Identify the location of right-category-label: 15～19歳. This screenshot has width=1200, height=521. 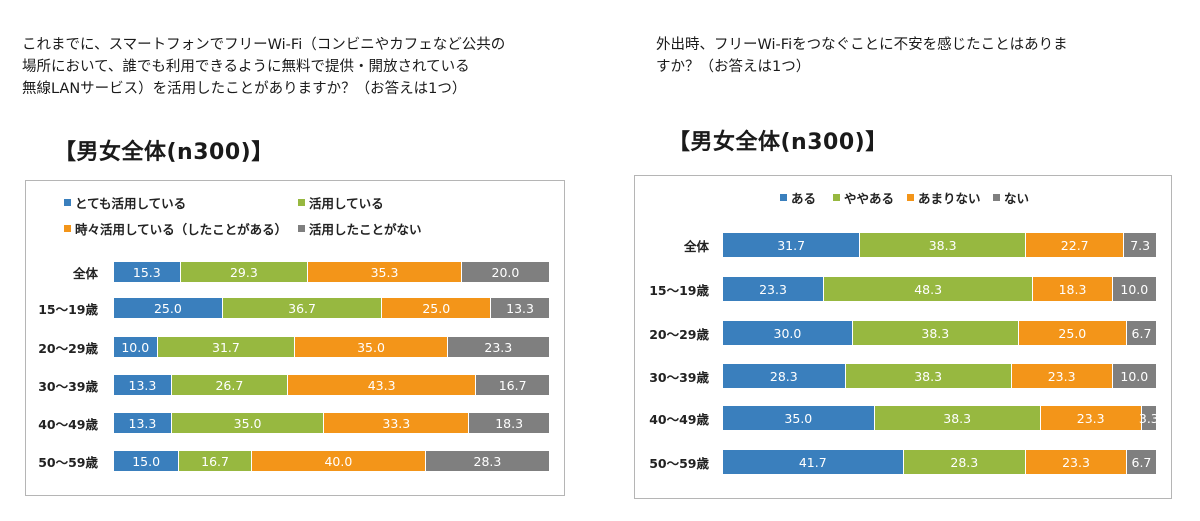
(679, 290).